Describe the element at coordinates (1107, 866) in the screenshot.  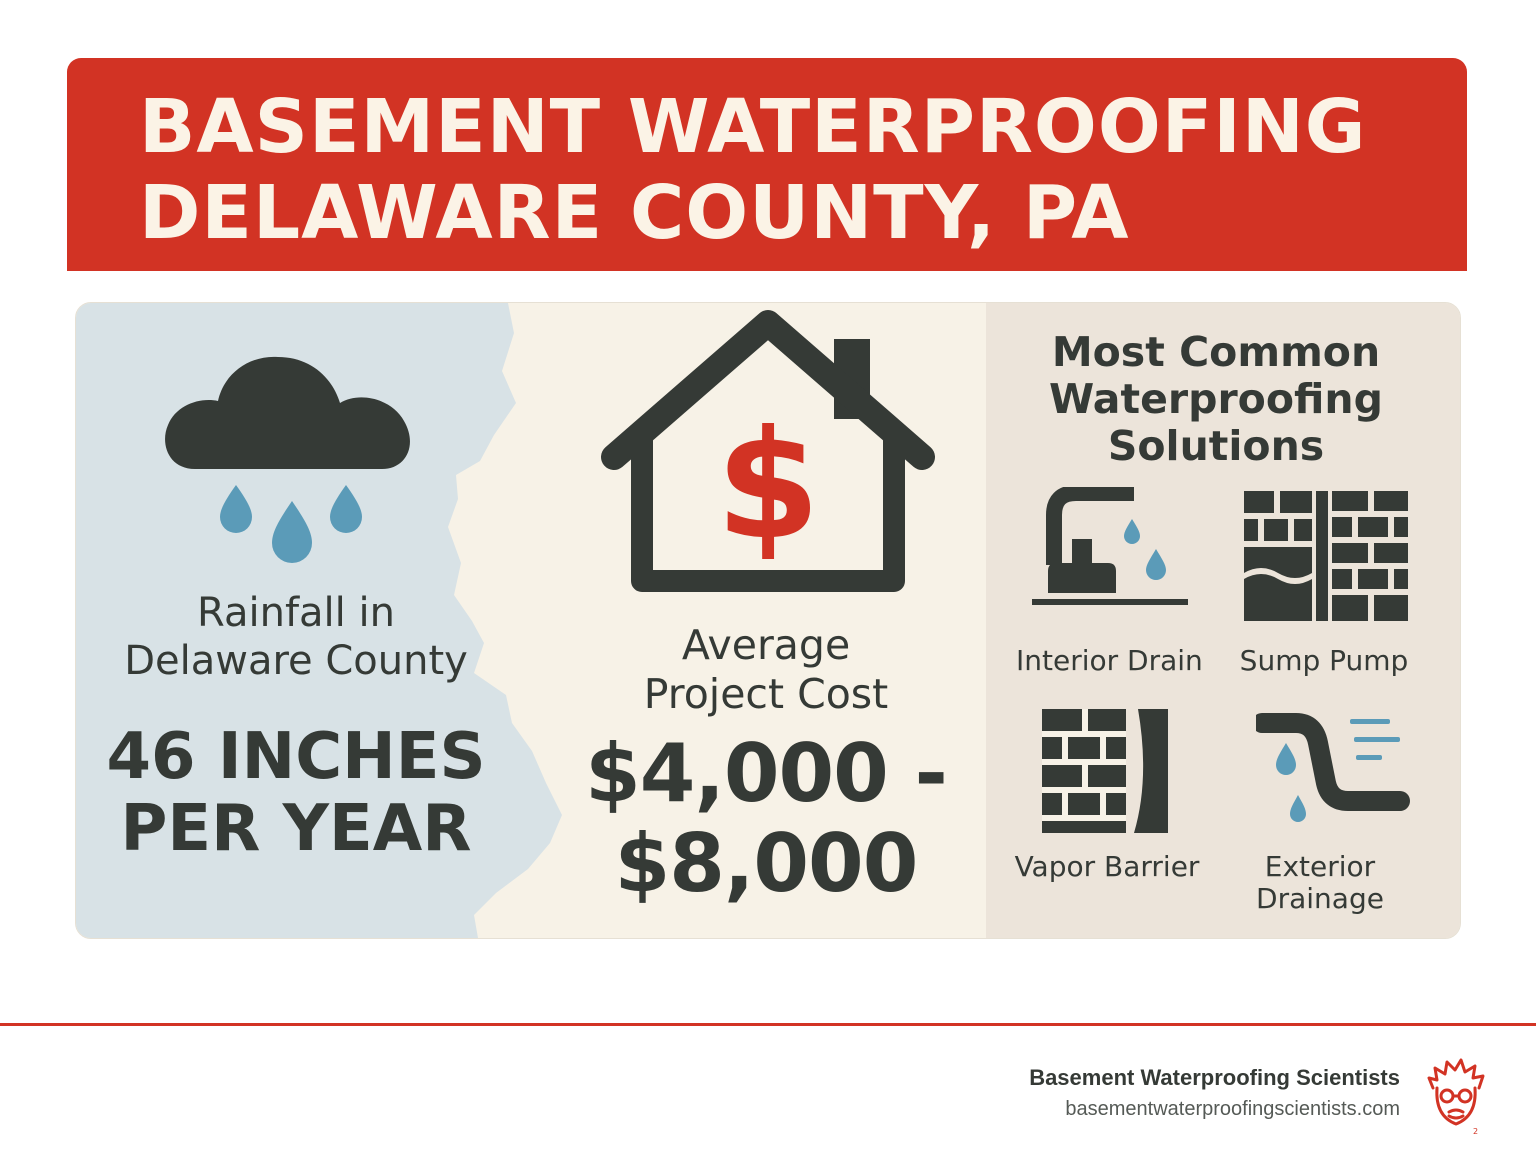
I see `solution-vapor-barrier: Vapor Barrier` at that location.